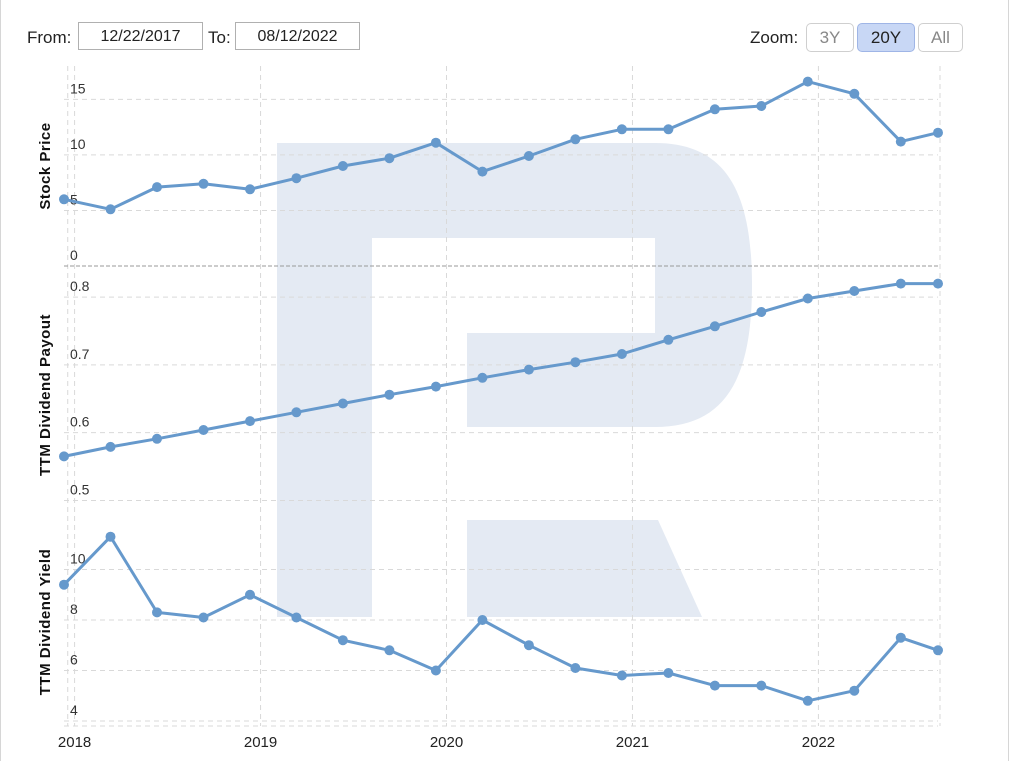 The width and height of the screenshot is (1027, 761). What do you see at coordinates (297, 36) in the screenshot?
I see `to-date-input: 08/12/2022` at bounding box center [297, 36].